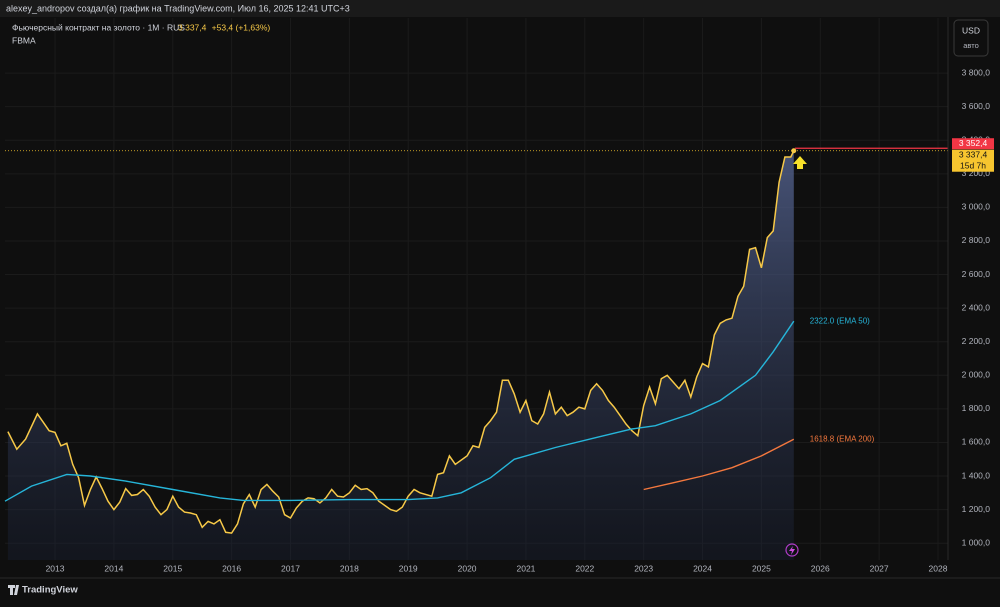 The image size is (1000, 607). What do you see at coordinates (525, 568) in the screenshot?
I see `x-tick-label: 2021` at bounding box center [525, 568].